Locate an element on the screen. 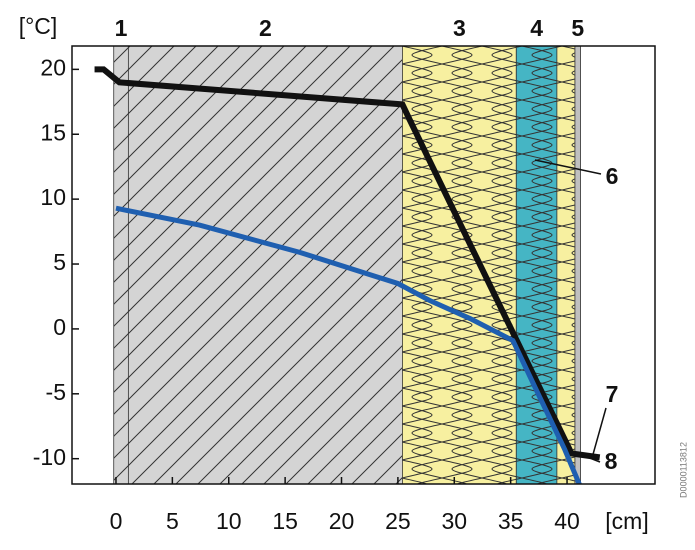  y-tick-label: -10 is located at coordinates (49, 457).